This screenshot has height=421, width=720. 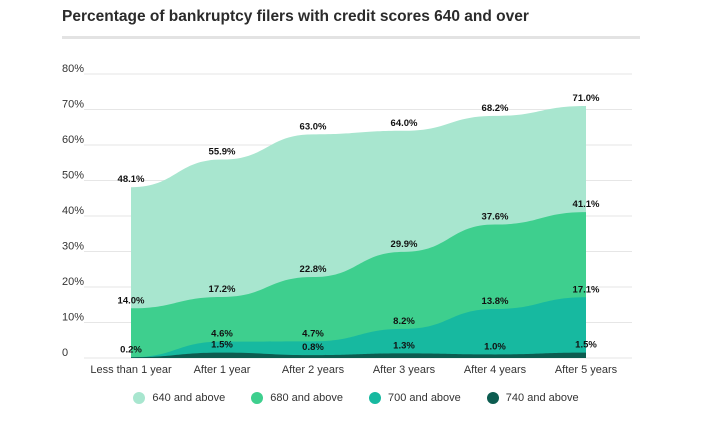 What do you see at coordinates (131, 179) in the screenshot?
I see `data-label: 48.1%` at bounding box center [131, 179].